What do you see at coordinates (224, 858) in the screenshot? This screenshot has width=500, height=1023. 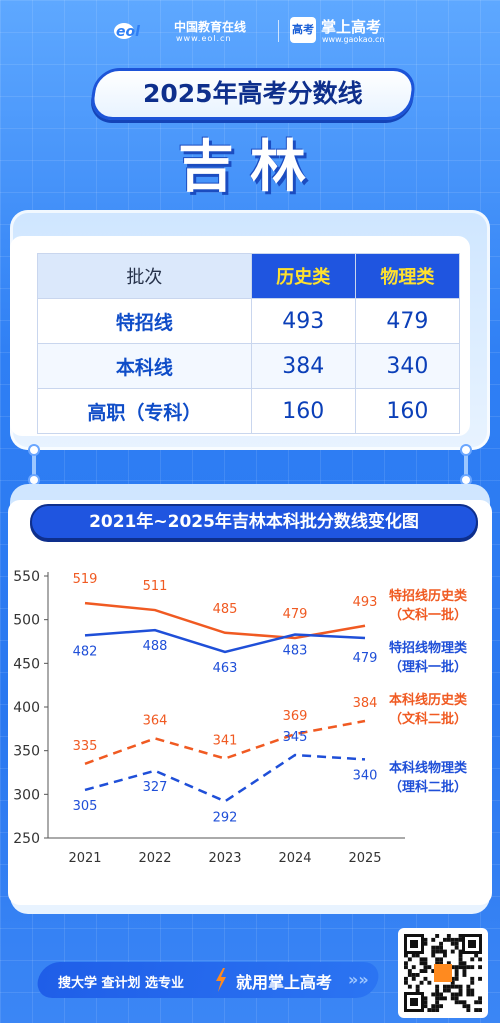 I see `x-tick-label: 2023` at bounding box center [224, 858].